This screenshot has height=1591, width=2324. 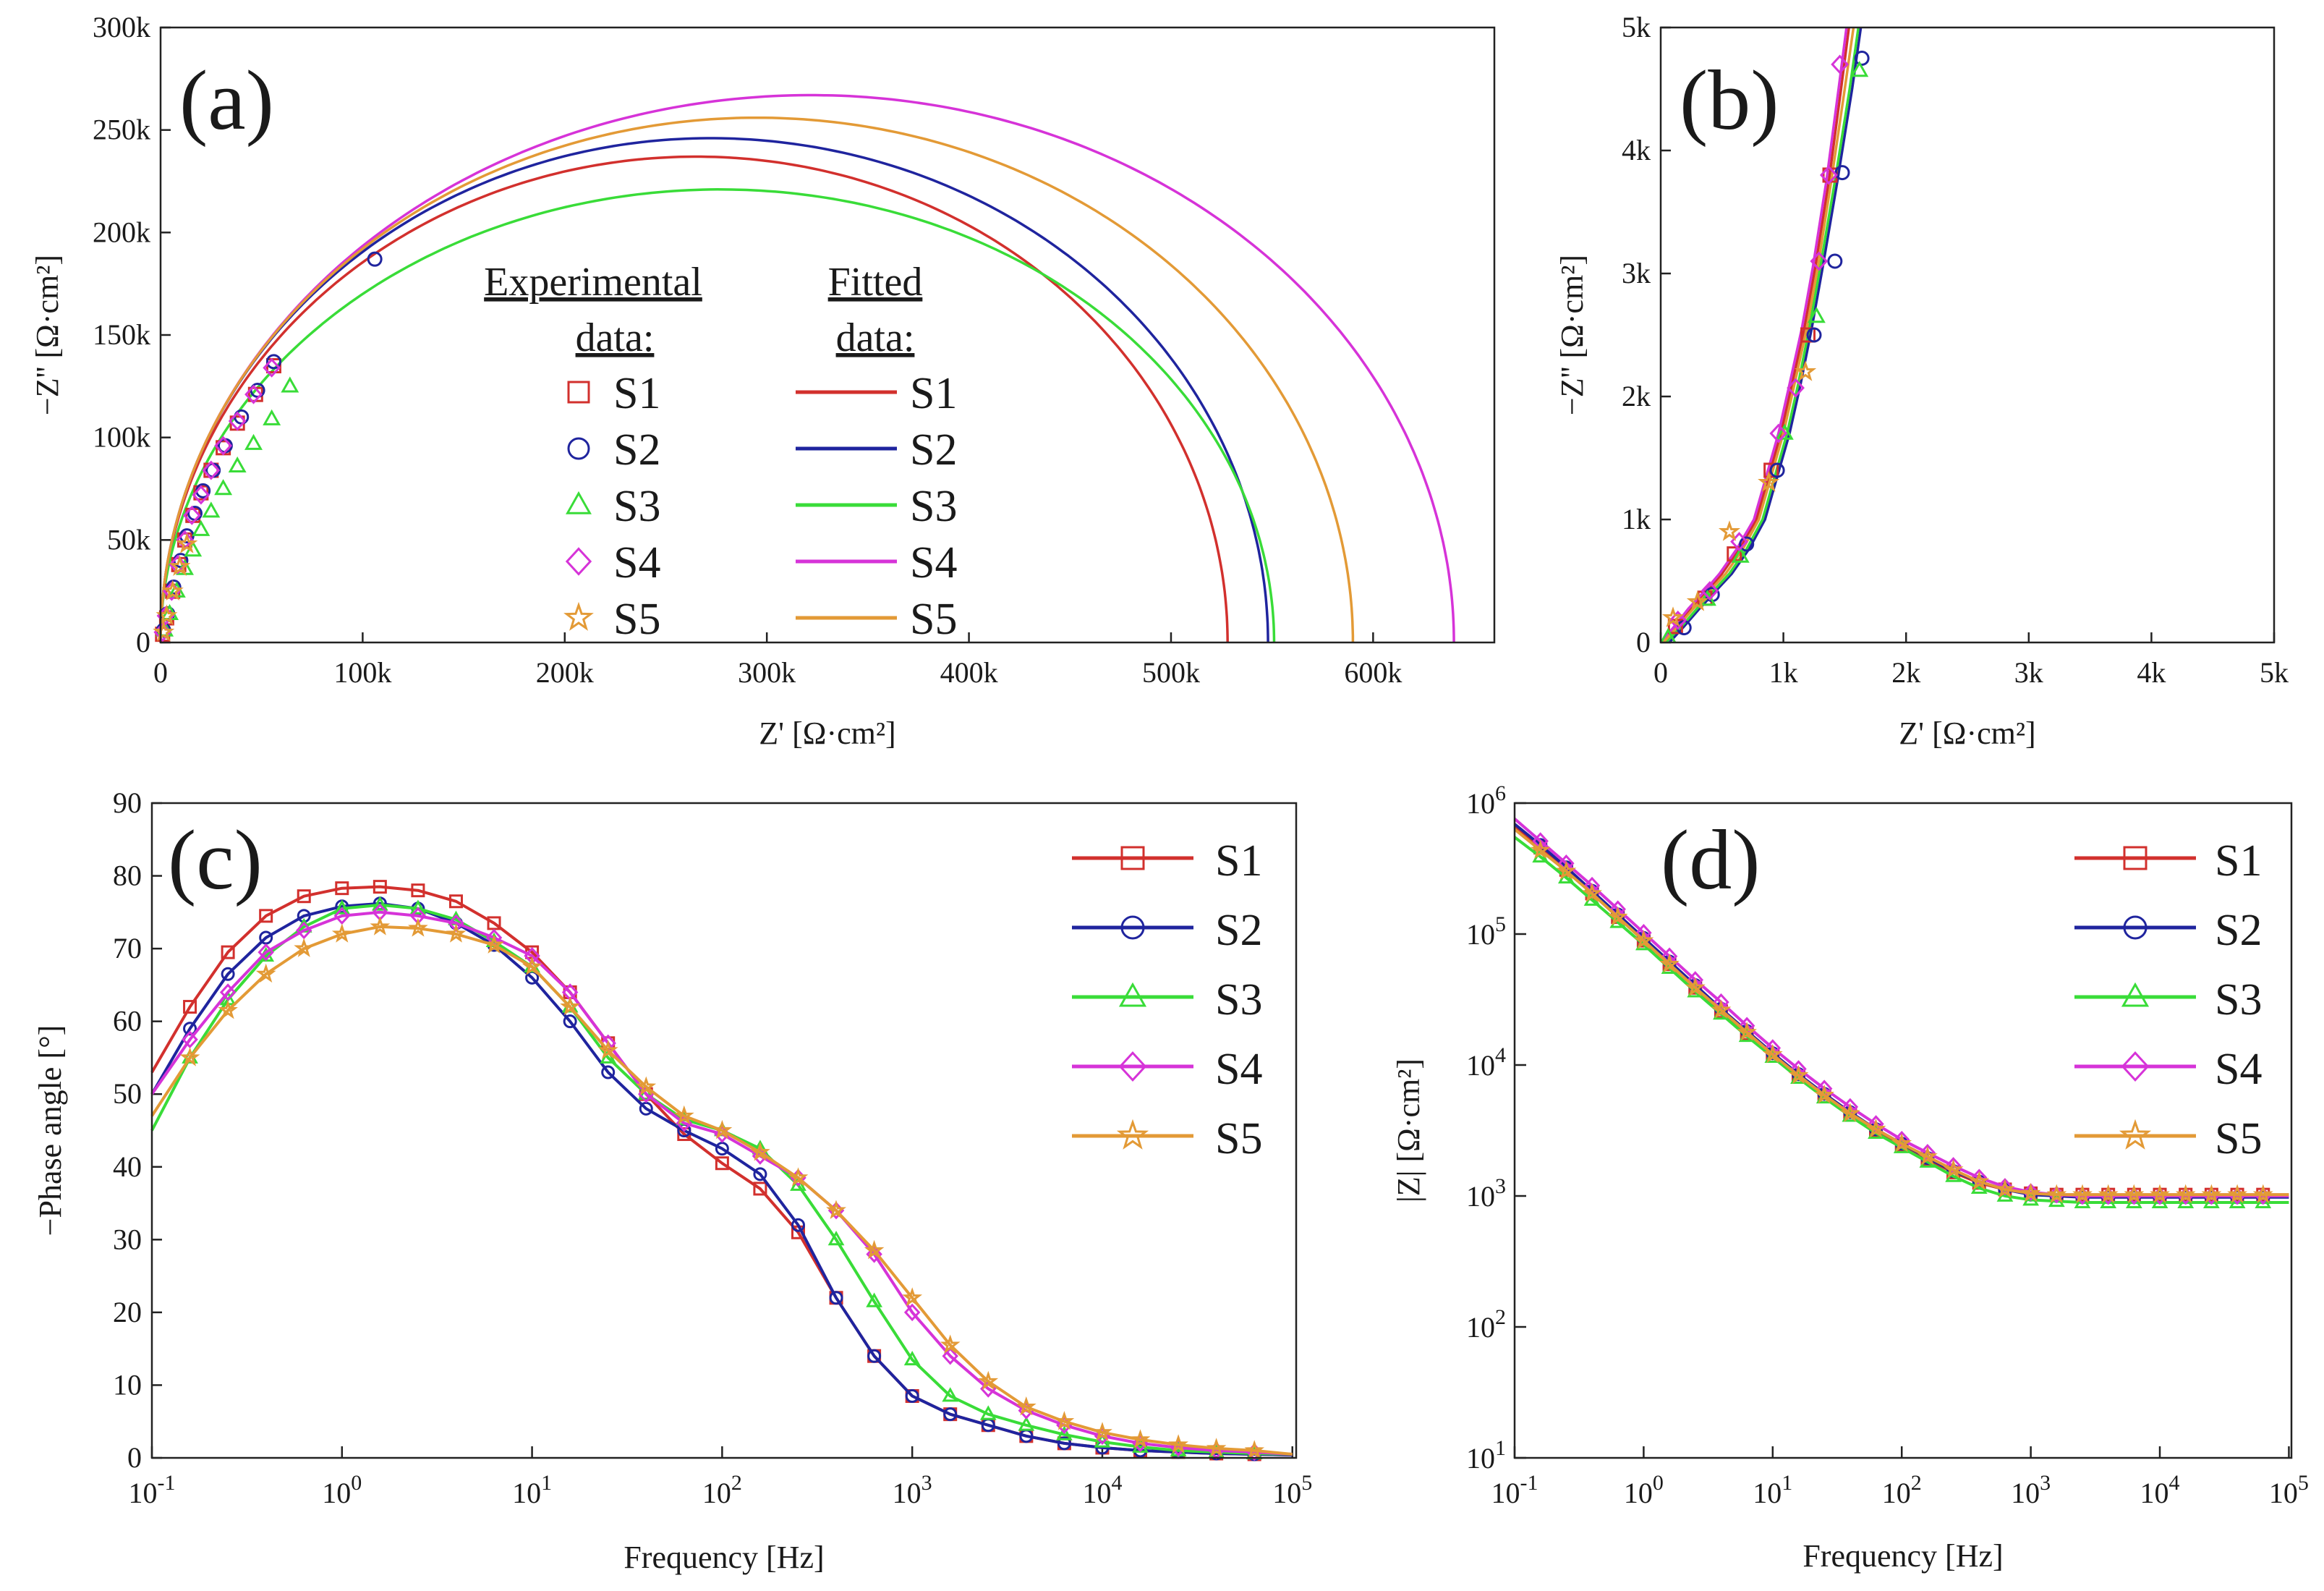 I want to click on legend-exp-marker-S3, so click(x=579, y=502).